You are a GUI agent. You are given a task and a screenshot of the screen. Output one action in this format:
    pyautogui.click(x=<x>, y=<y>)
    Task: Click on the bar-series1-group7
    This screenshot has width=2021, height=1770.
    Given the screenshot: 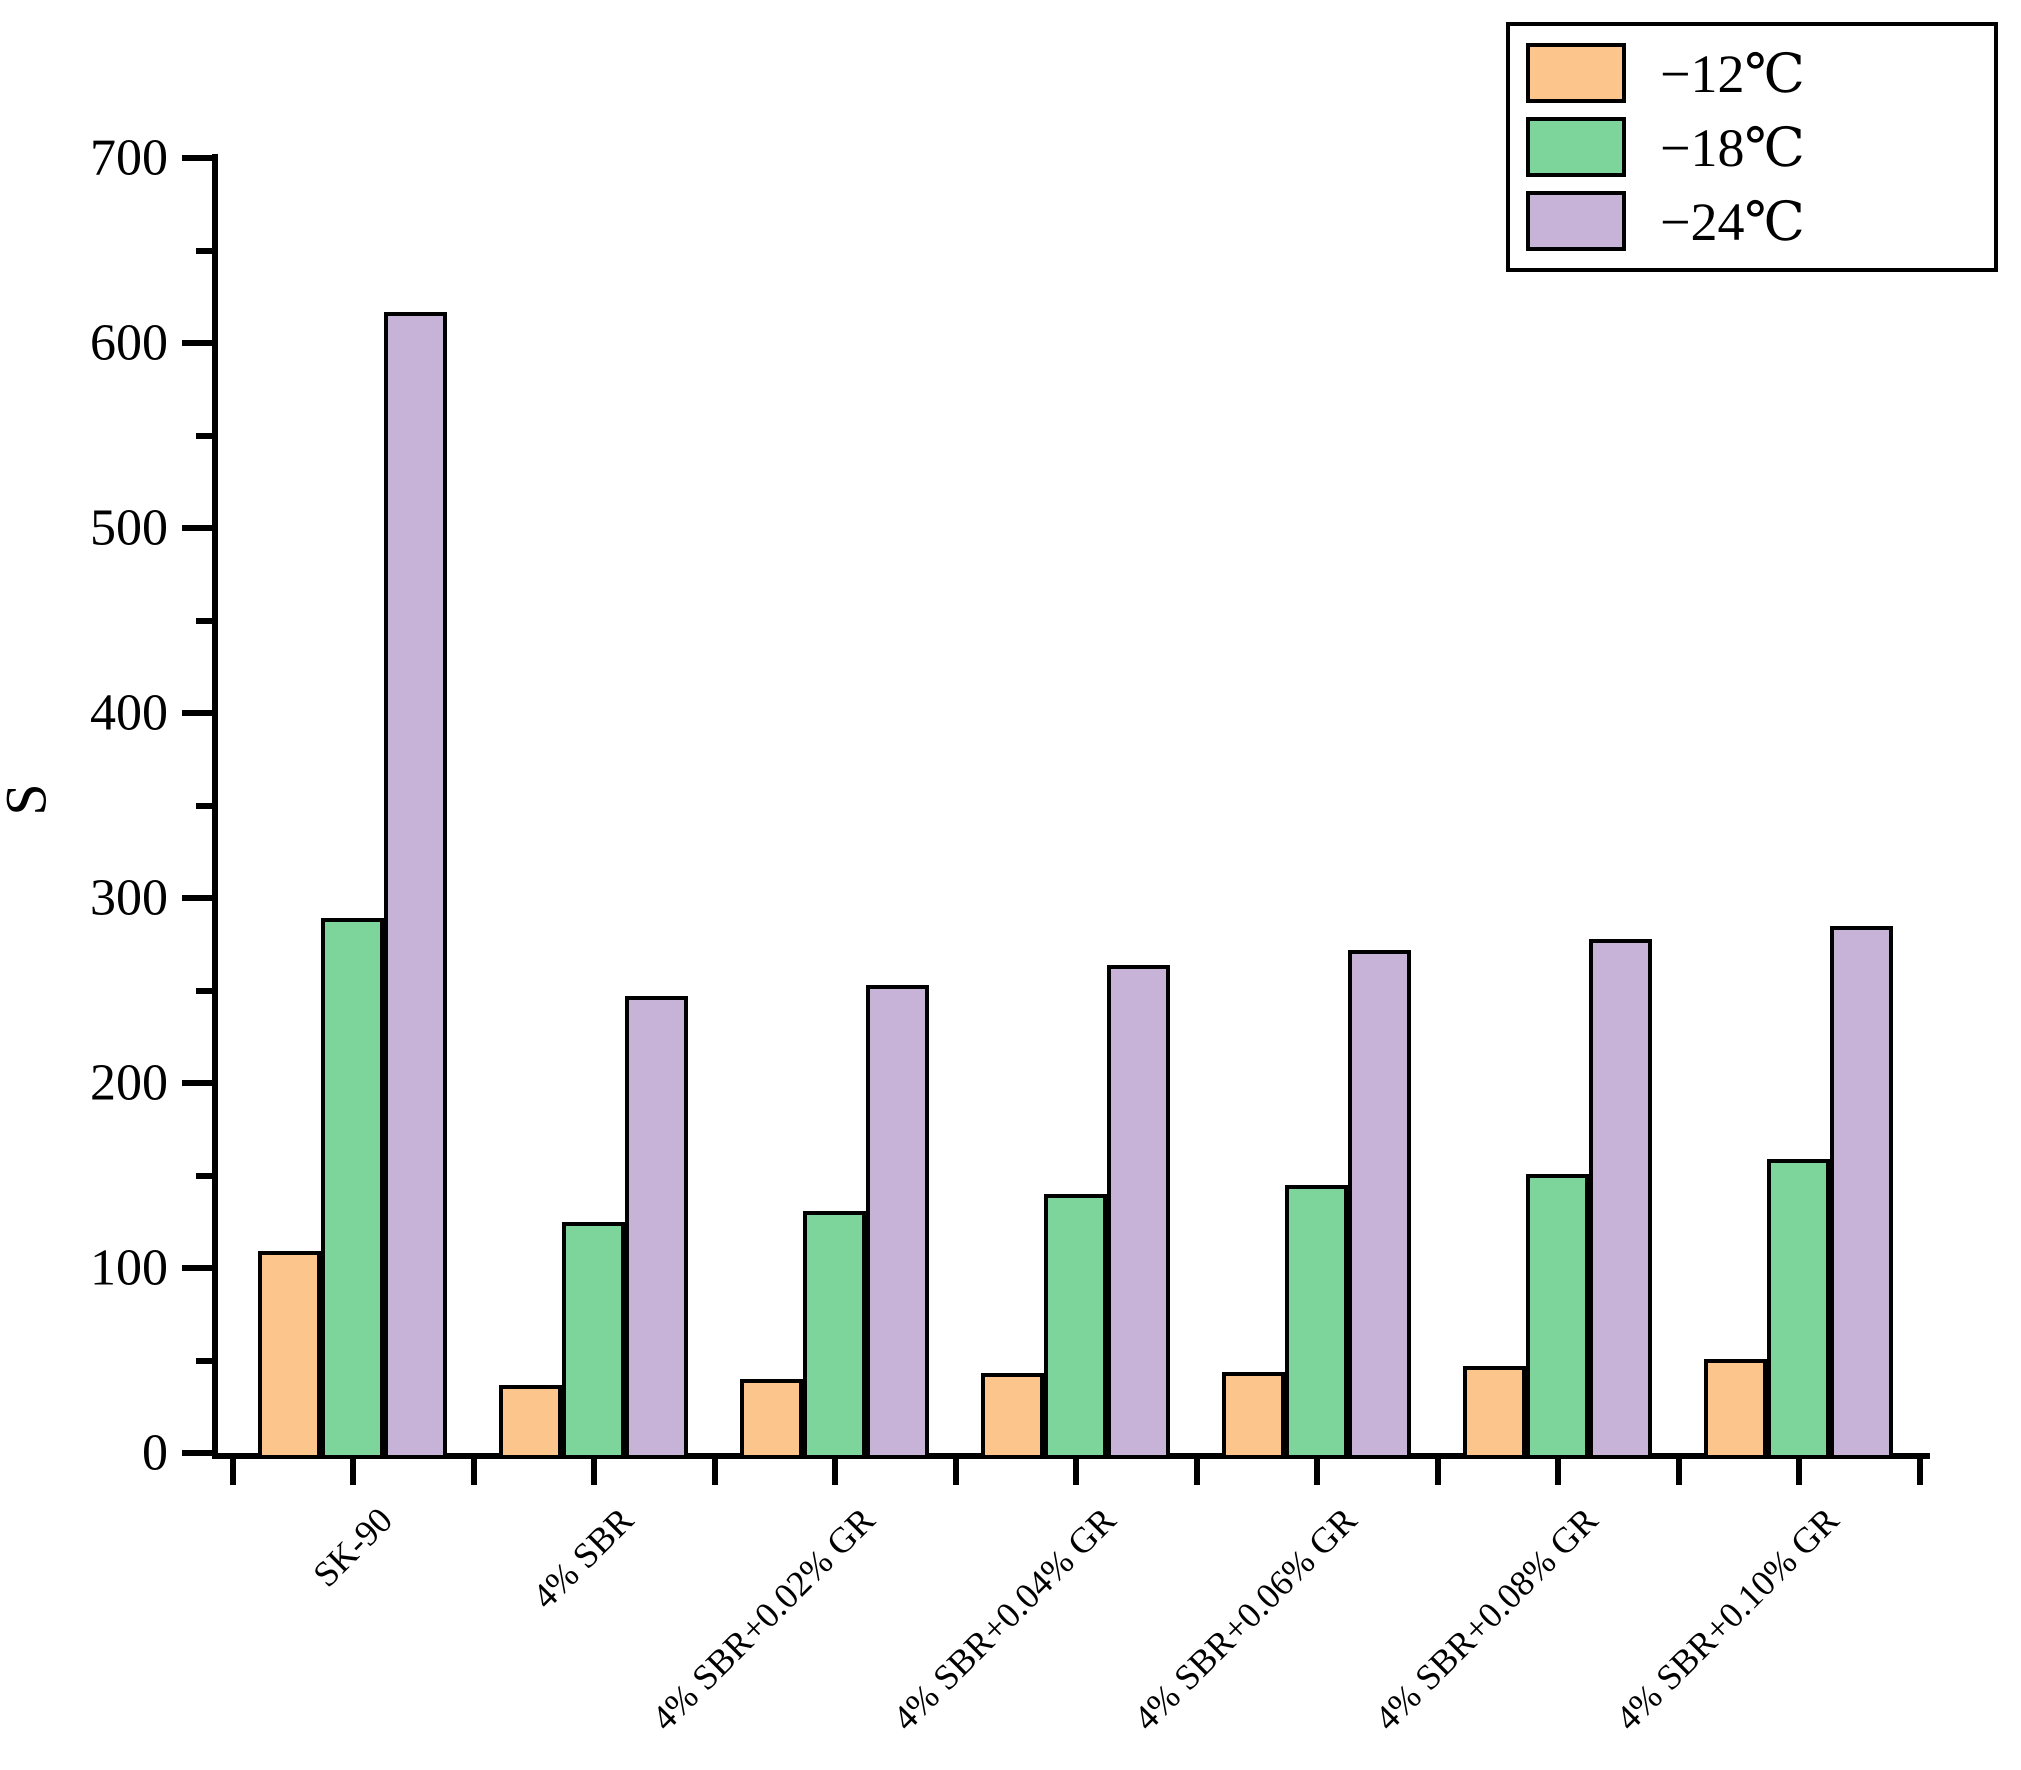 What is the action you would take?
    pyautogui.click(x=1735, y=1409)
    